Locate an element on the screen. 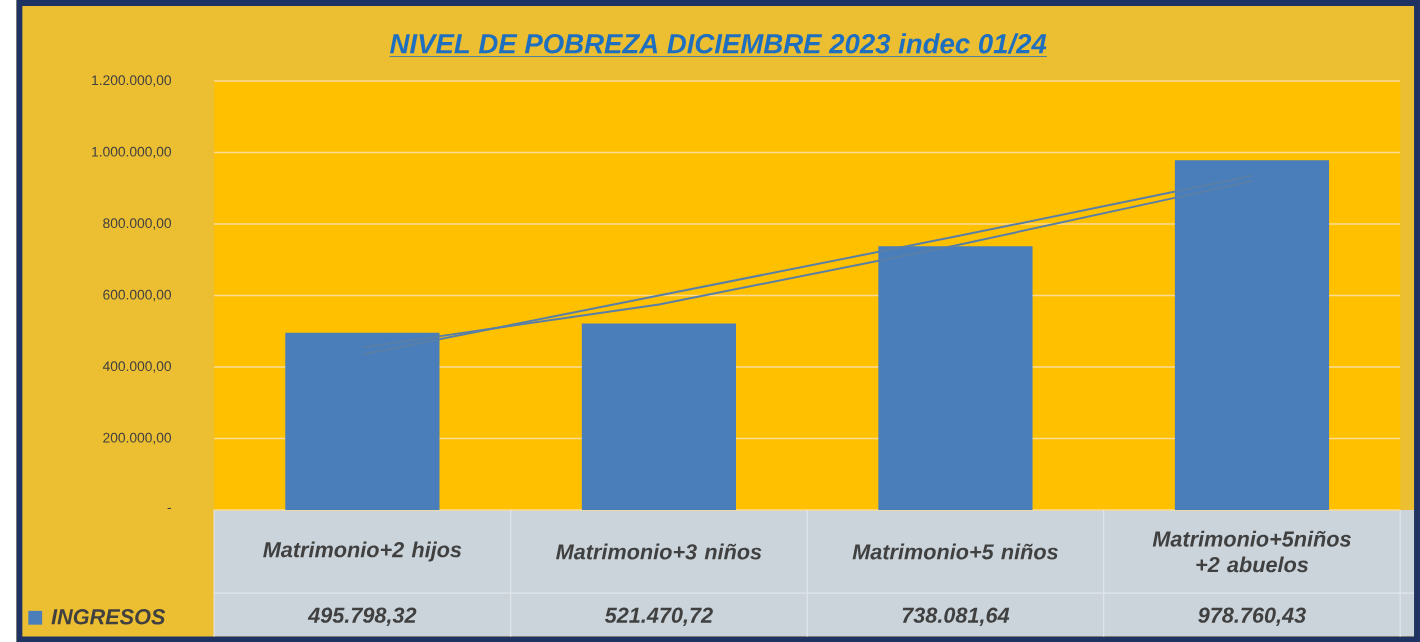  x-tick-label: Matrimonio+5niños +2 abuelos is located at coordinates (1251, 551).